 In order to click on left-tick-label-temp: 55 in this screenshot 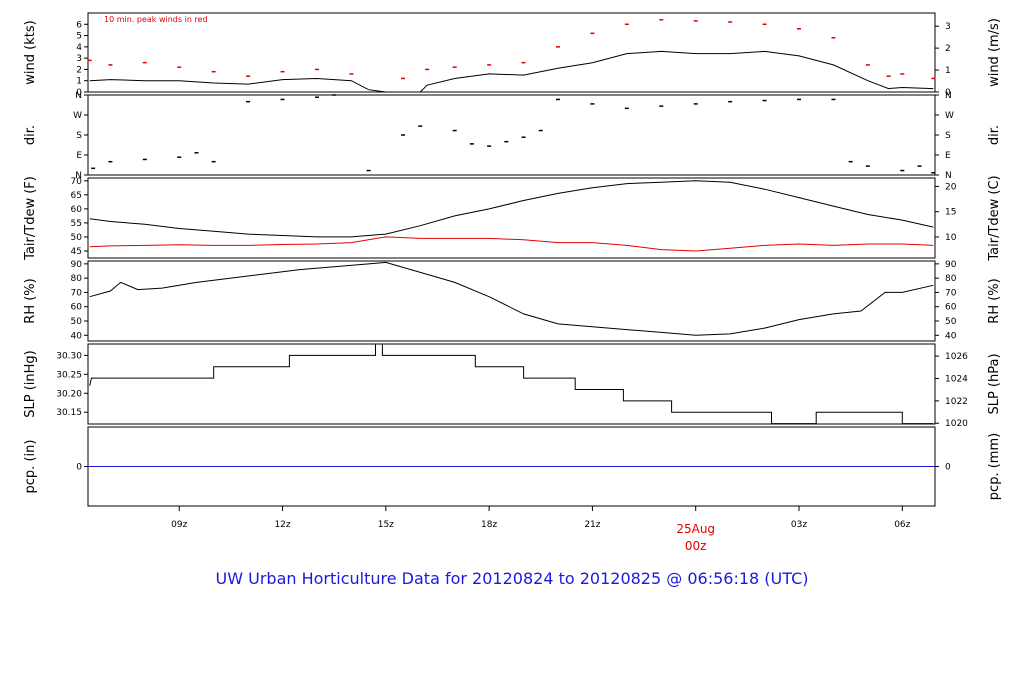, I will do `click(76, 224)`.